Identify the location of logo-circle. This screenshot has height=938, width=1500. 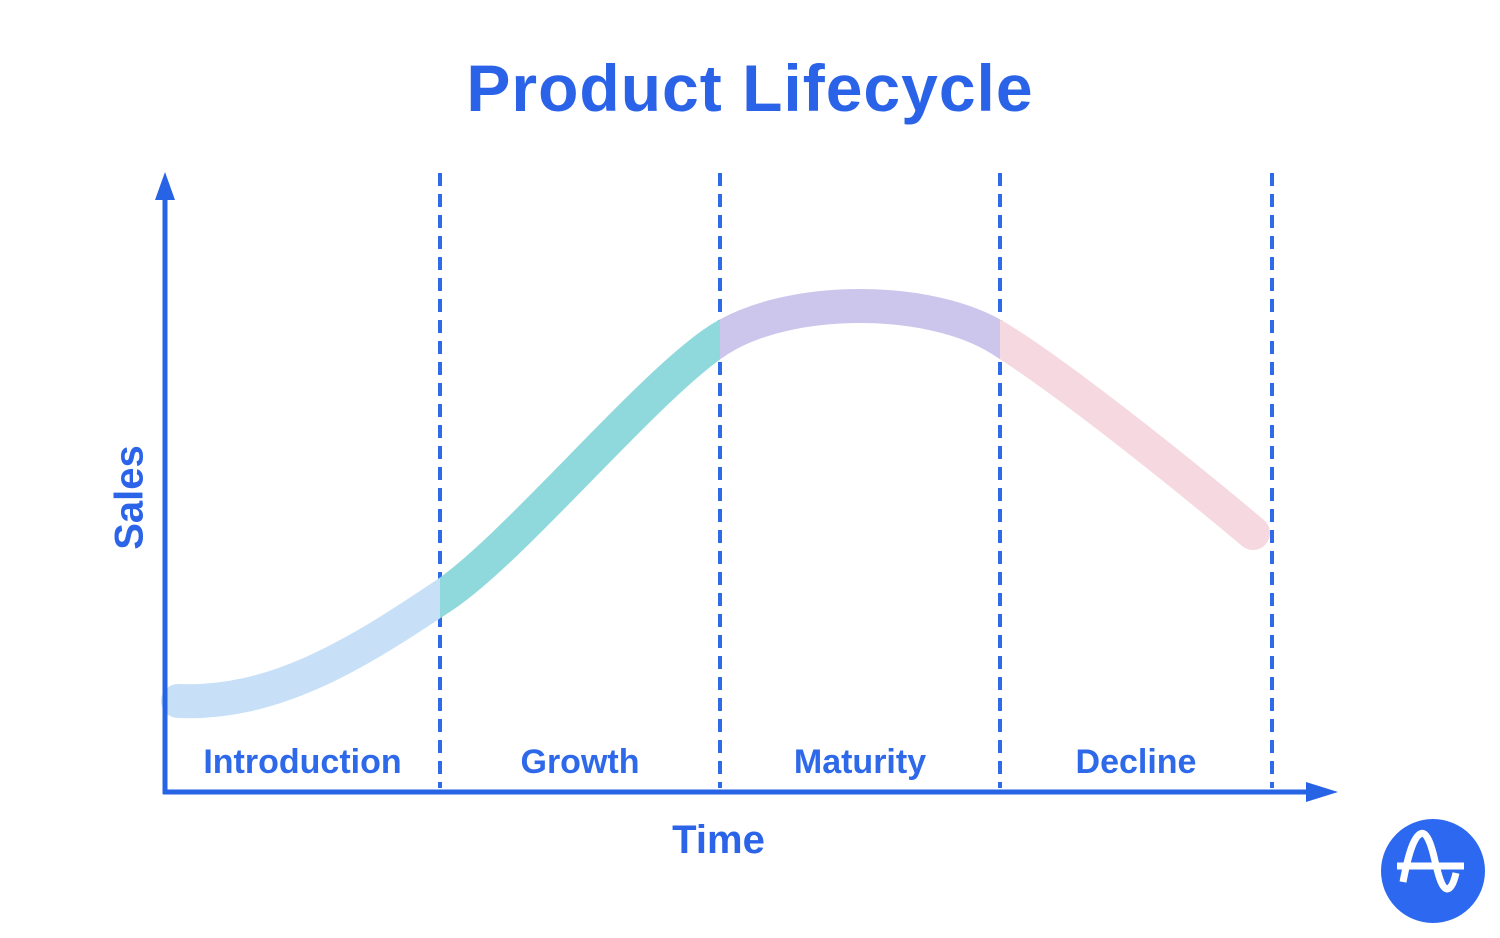
(1433, 871).